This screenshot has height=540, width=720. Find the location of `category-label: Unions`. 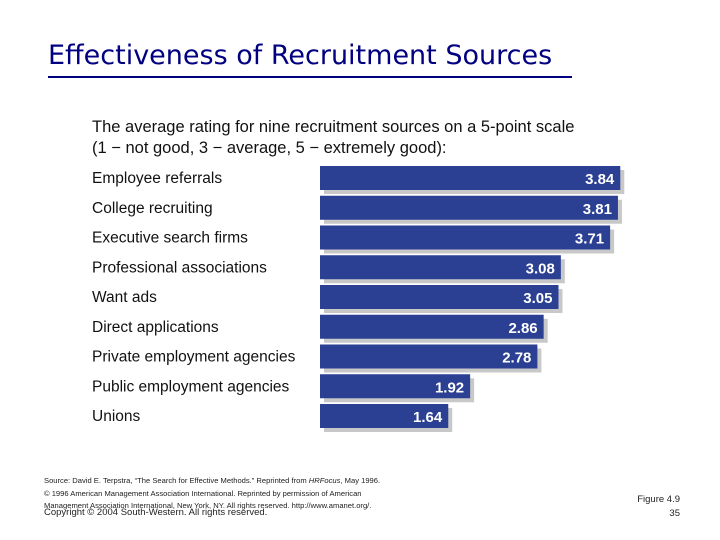

category-label: Unions is located at coordinates (116, 416).